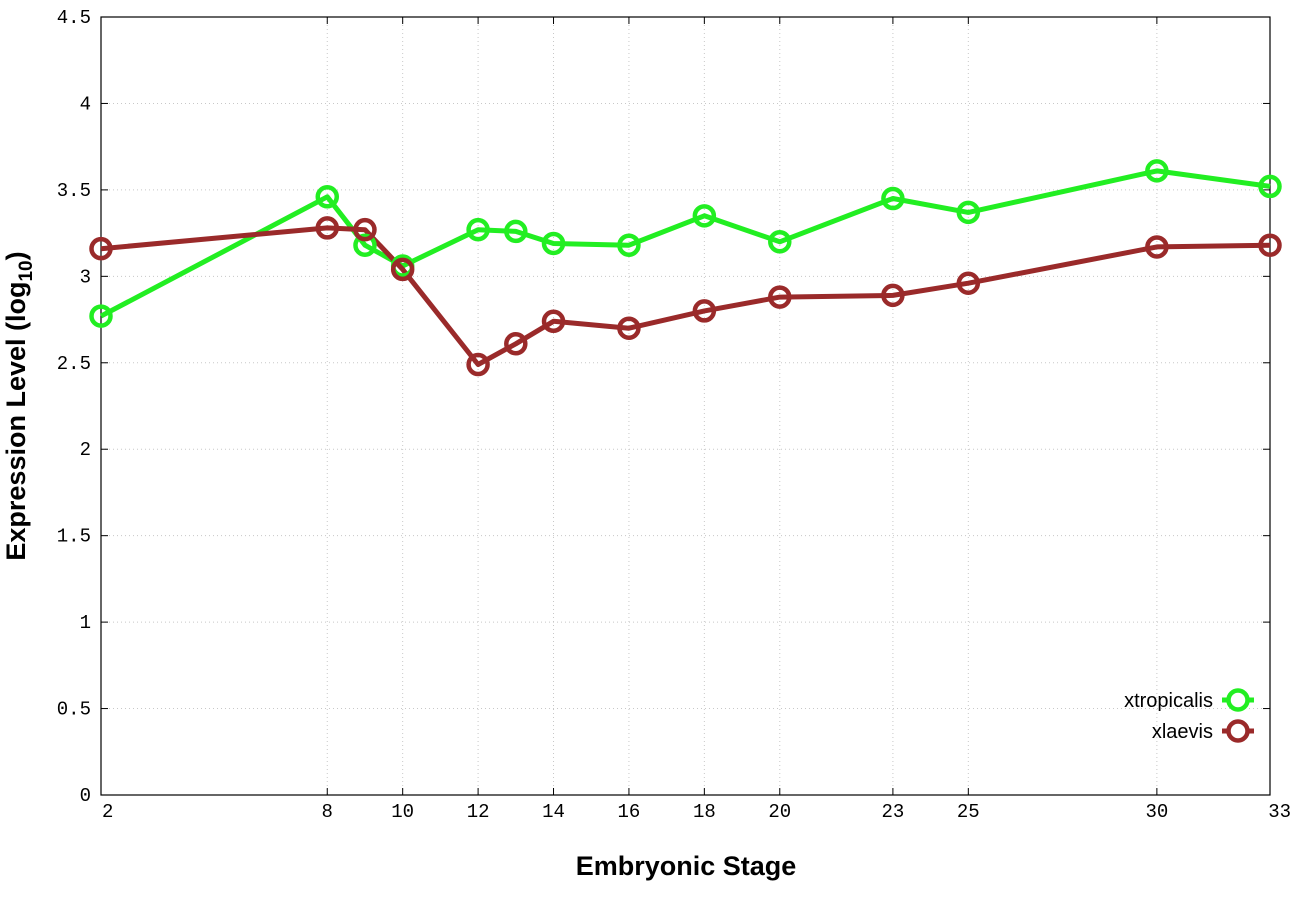 Image resolution: width=1296 pixels, height=907 pixels. I want to click on y-tick-label: 4, so click(85, 104).